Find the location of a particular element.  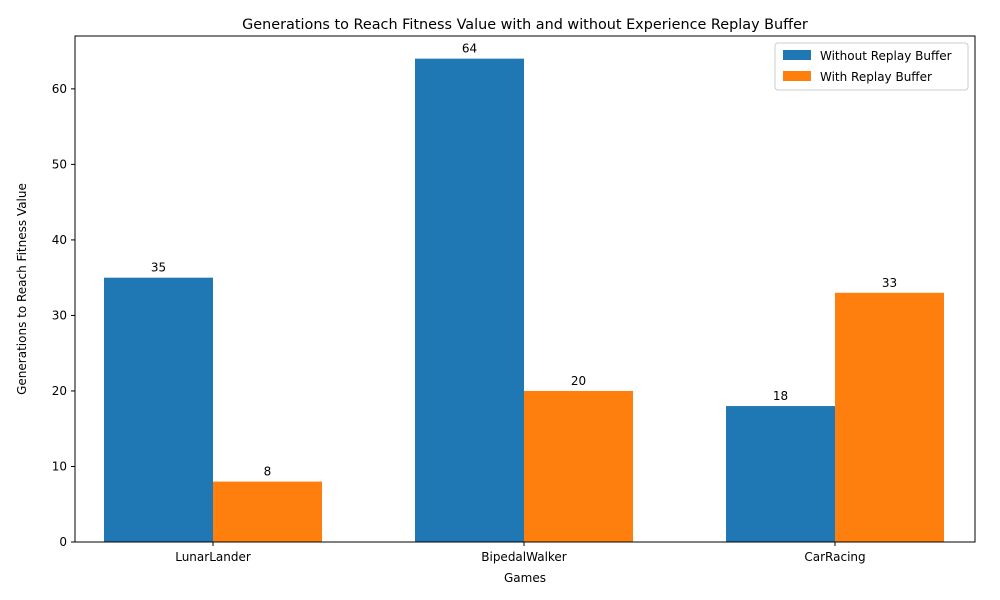

legend-label-series-2: With Replay Buffer is located at coordinates (876, 77).